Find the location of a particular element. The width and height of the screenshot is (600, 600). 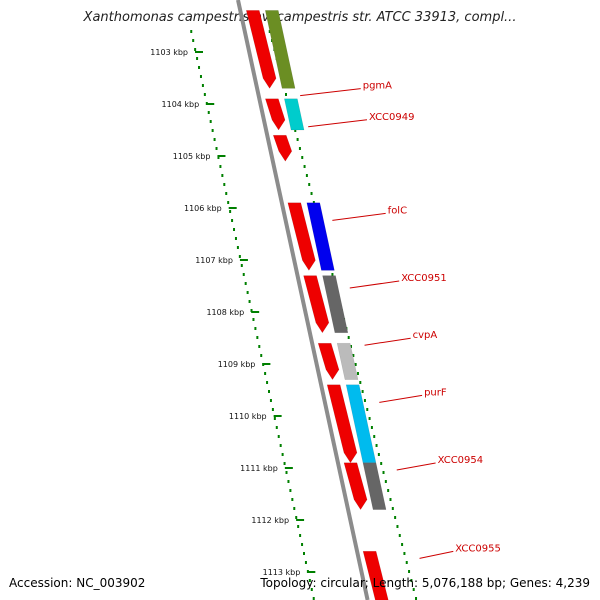

gene-label: XCC0954 is located at coordinates (461, 460).